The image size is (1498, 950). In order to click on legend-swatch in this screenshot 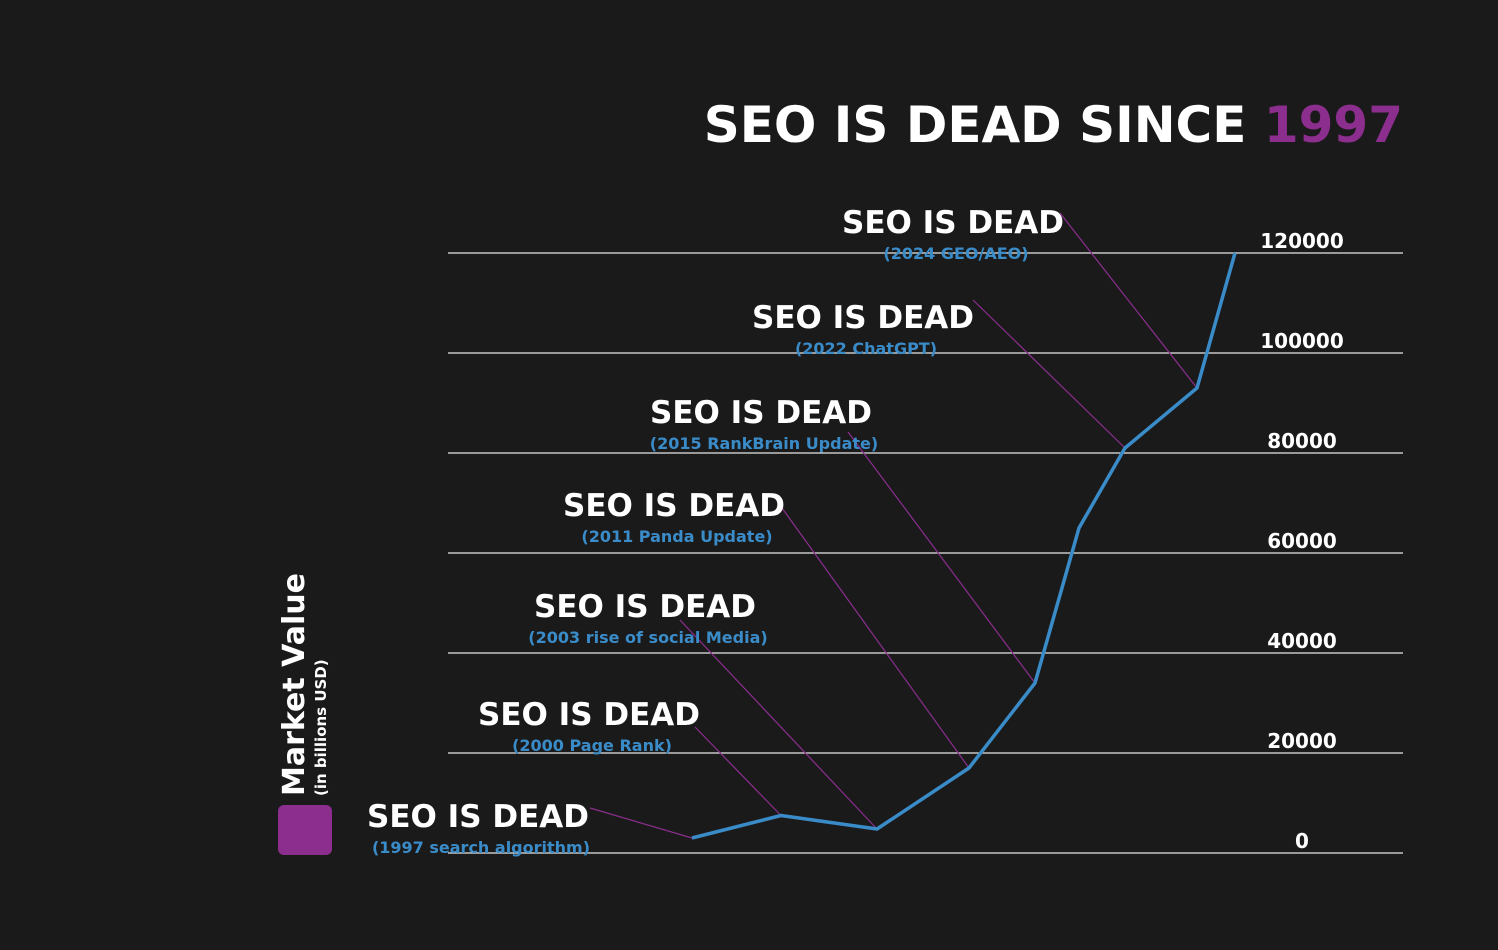, I will do `click(305, 830)`.